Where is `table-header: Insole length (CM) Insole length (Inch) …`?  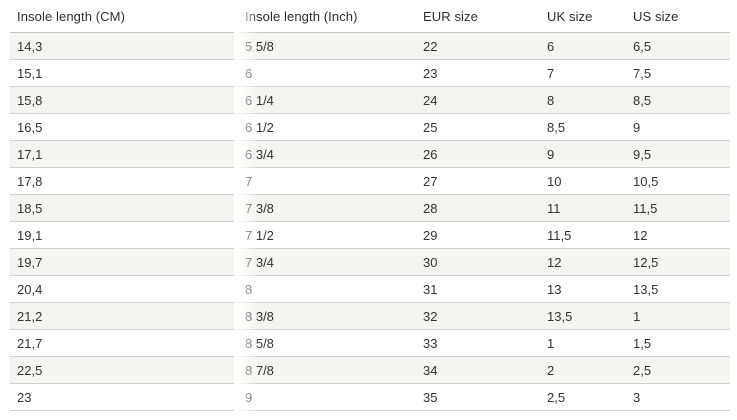 table-header: Insole length (CM) Insole length (Inch) … is located at coordinates (370, 16).